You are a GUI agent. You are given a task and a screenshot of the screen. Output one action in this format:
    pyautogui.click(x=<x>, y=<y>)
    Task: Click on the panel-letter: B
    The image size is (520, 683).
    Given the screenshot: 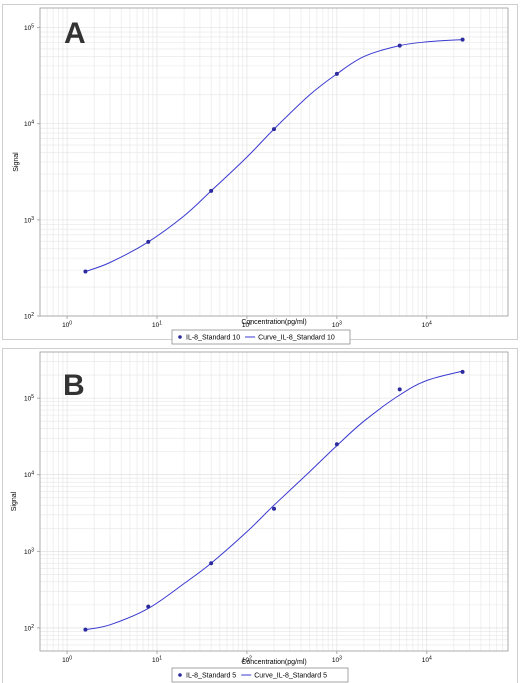 What is the action you would take?
    pyautogui.click(x=74, y=385)
    